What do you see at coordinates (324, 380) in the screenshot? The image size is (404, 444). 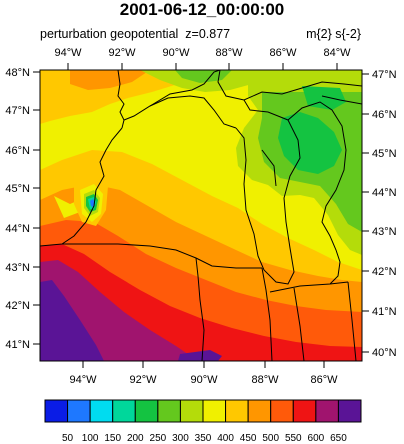 I see `bottom-lon-label: 86°W` at bounding box center [324, 380].